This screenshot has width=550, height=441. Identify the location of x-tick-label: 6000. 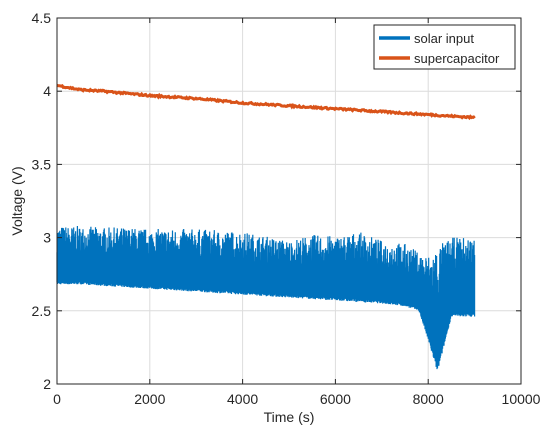
(335, 399).